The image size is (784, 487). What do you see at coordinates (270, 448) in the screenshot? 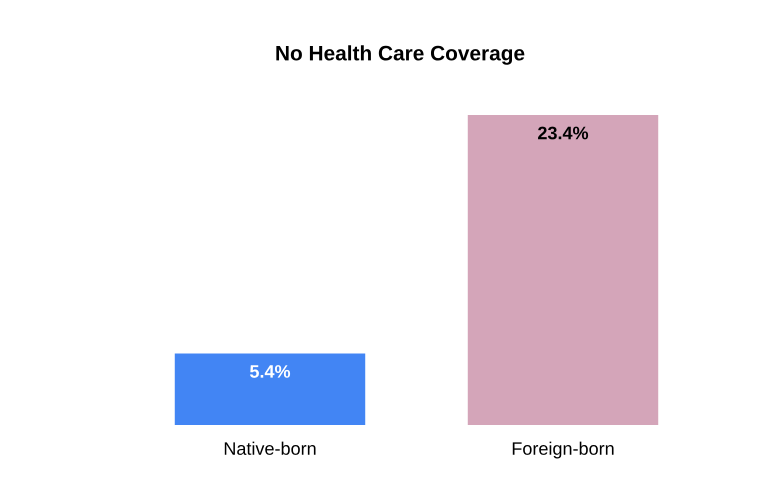
I see `x-tick-label: Native-born` at bounding box center [270, 448].